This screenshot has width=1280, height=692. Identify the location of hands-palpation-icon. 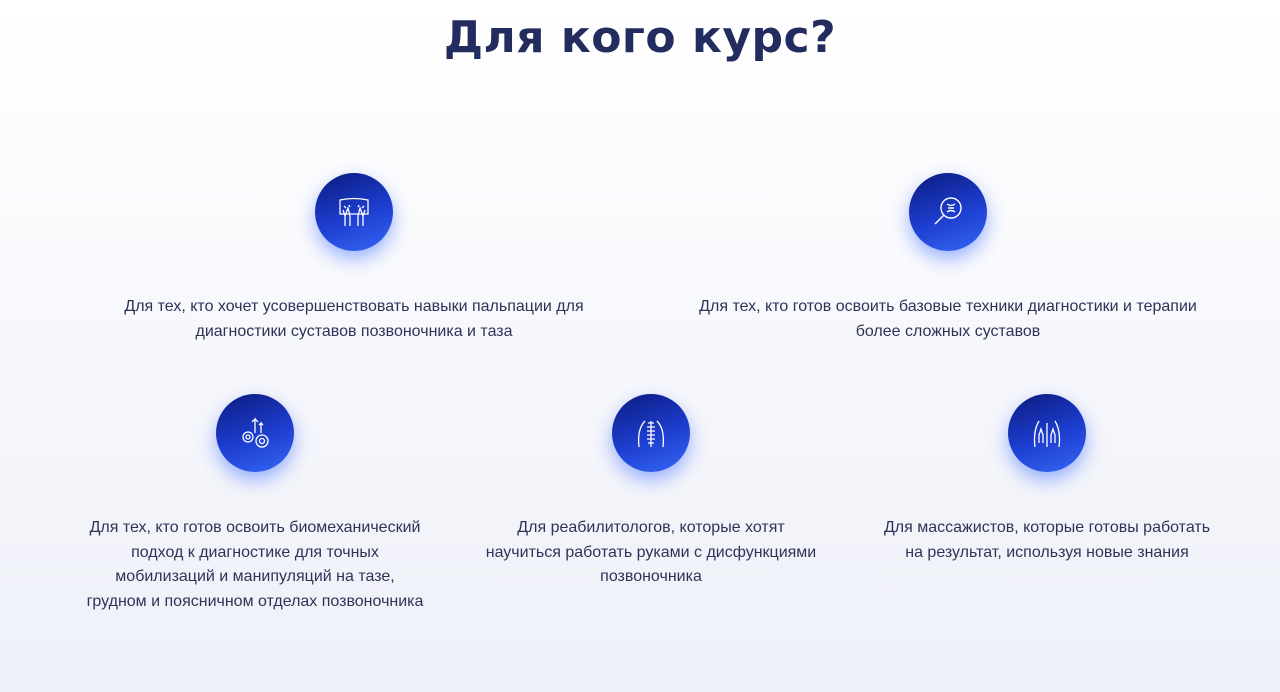
(354, 212).